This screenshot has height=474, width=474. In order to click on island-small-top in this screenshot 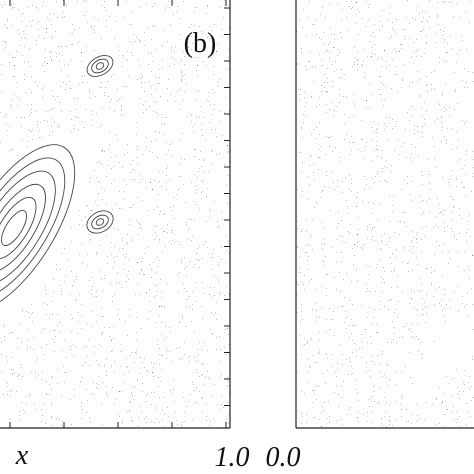, I will do `click(100, 66)`.